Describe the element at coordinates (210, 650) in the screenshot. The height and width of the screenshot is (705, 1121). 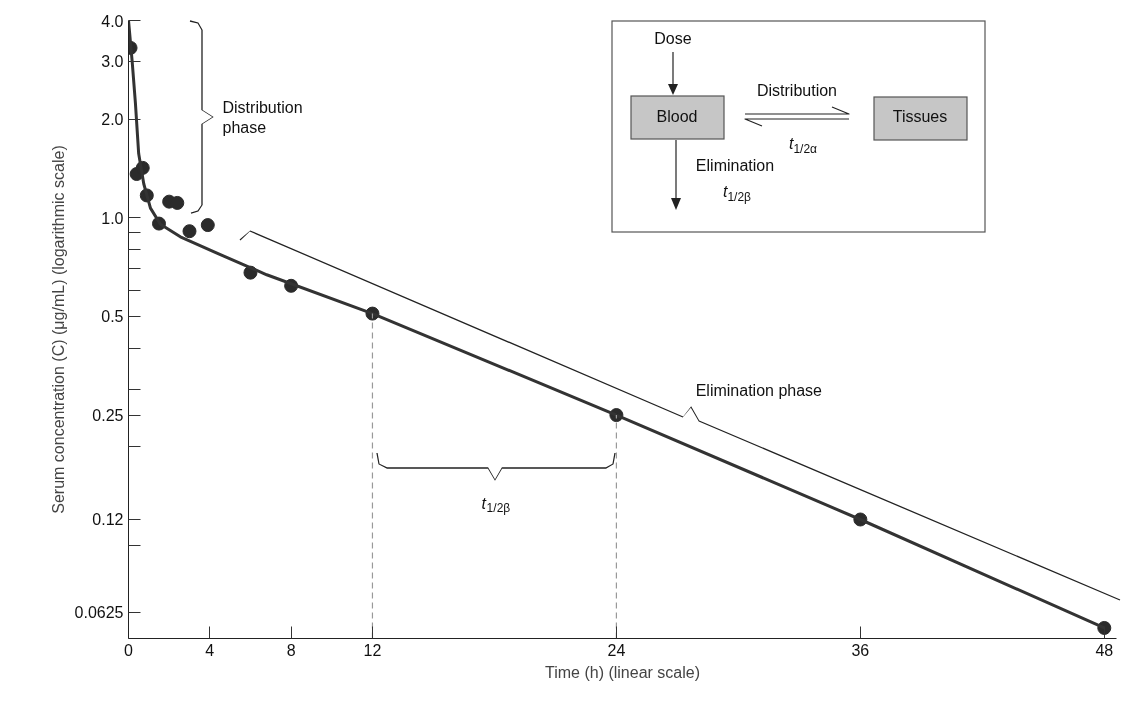
I see `x-tick-label: 4` at that location.